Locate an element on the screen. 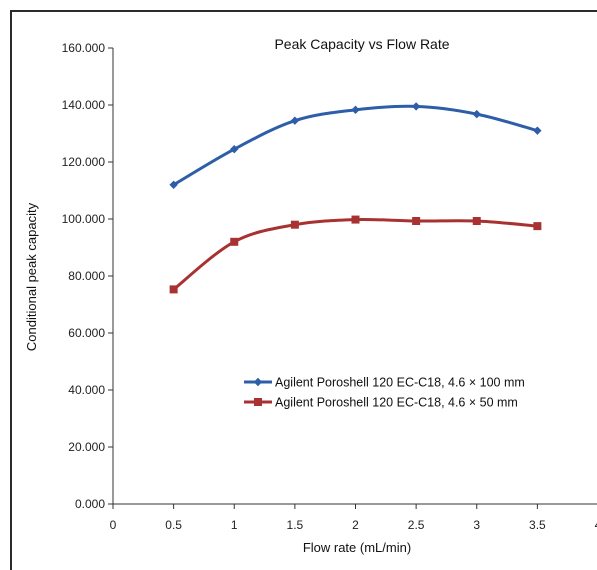 The height and width of the screenshot is (570, 597). y-tick-label: 160.000 is located at coordinates (84, 48).